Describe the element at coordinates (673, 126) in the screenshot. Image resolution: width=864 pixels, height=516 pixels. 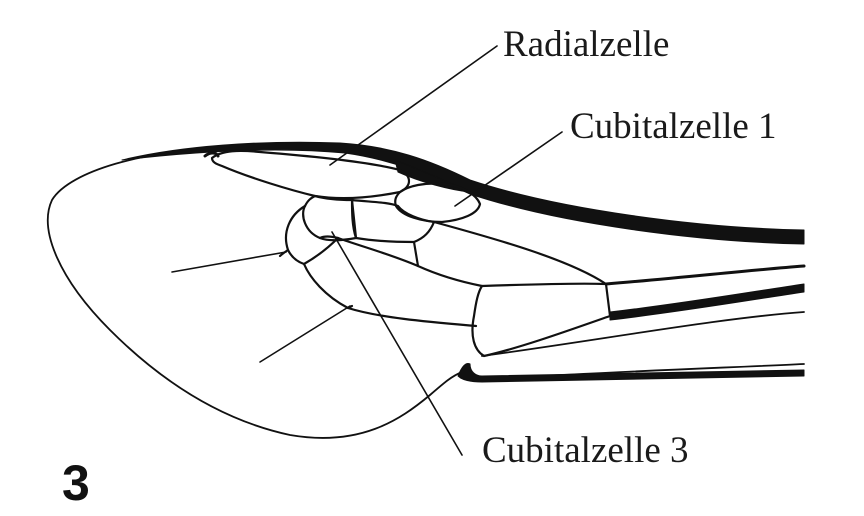
I see `label-cubitalzelle-1: Cubitalzelle 1` at that location.